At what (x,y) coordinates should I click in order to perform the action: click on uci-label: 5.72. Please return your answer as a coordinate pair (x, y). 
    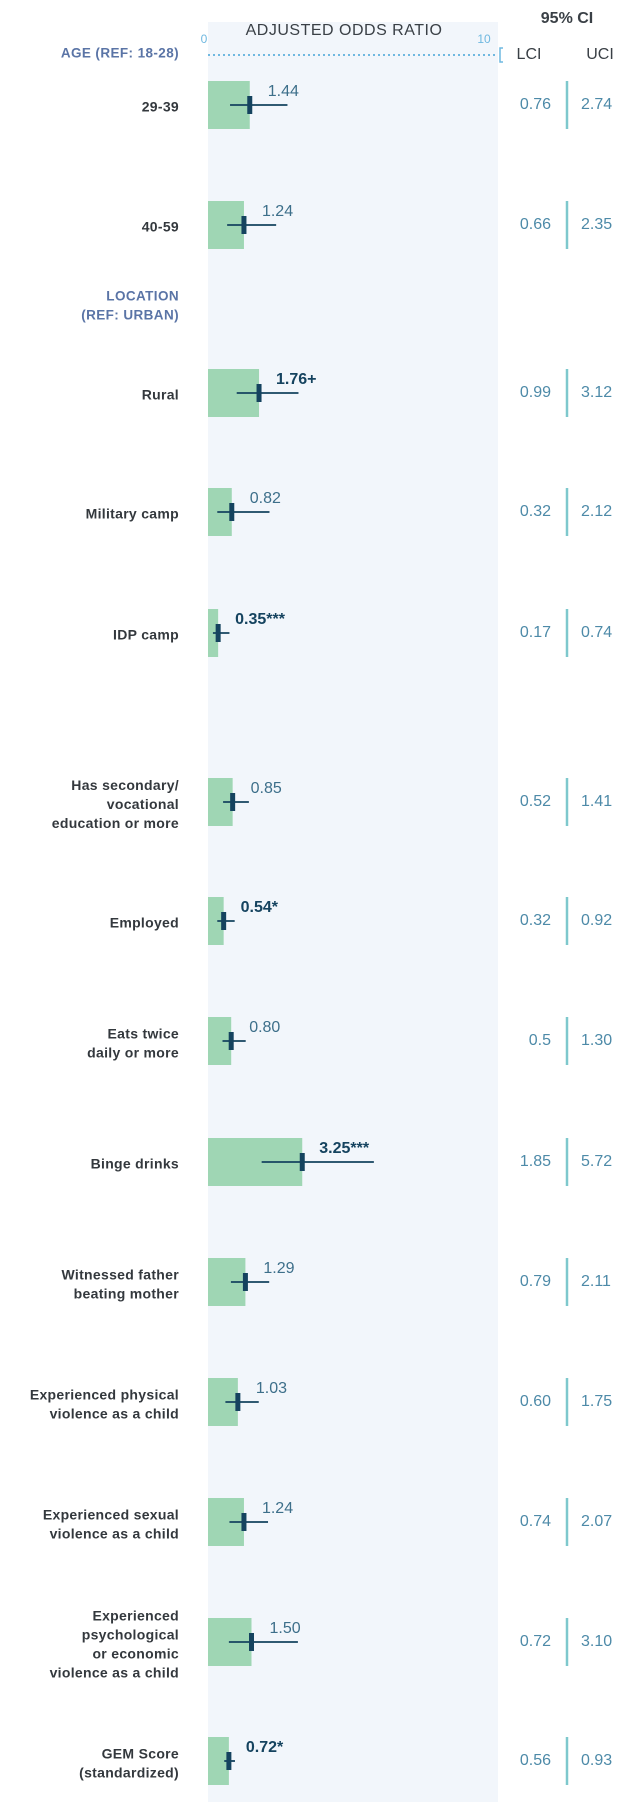
    Looking at the image, I should click on (596, 1161).